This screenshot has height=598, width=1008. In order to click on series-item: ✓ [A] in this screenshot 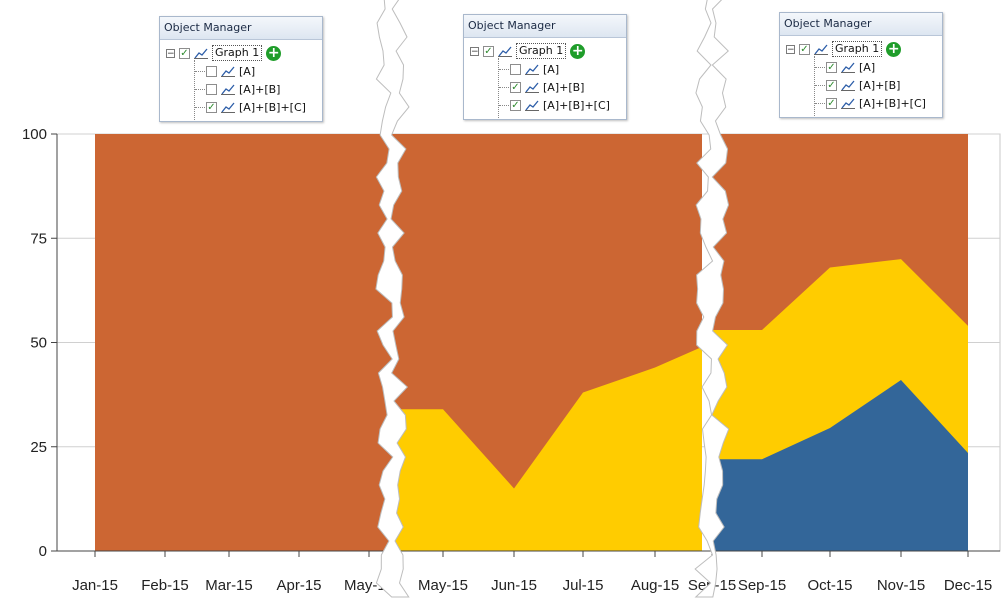, I will do `click(864, 67)`.